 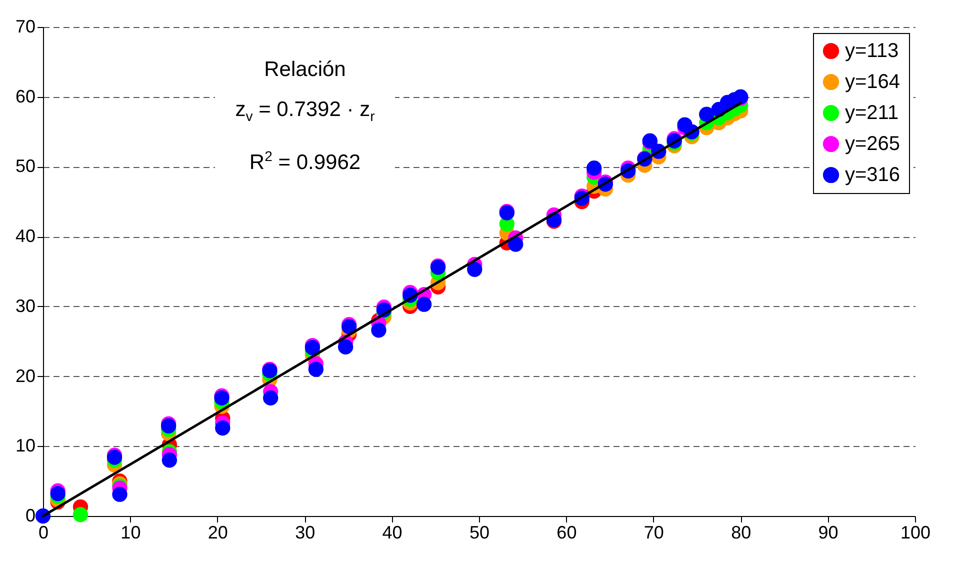 What do you see at coordinates (25, 96) in the screenshot?
I see `y-tick-label: 60` at bounding box center [25, 96].